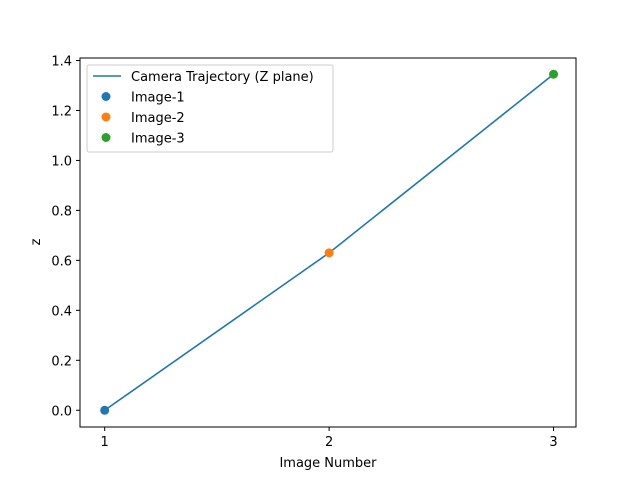 The width and height of the screenshot is (640, 480). I want to click on legend-label: Camera Trajectory (Z plane), so click(222, 77).